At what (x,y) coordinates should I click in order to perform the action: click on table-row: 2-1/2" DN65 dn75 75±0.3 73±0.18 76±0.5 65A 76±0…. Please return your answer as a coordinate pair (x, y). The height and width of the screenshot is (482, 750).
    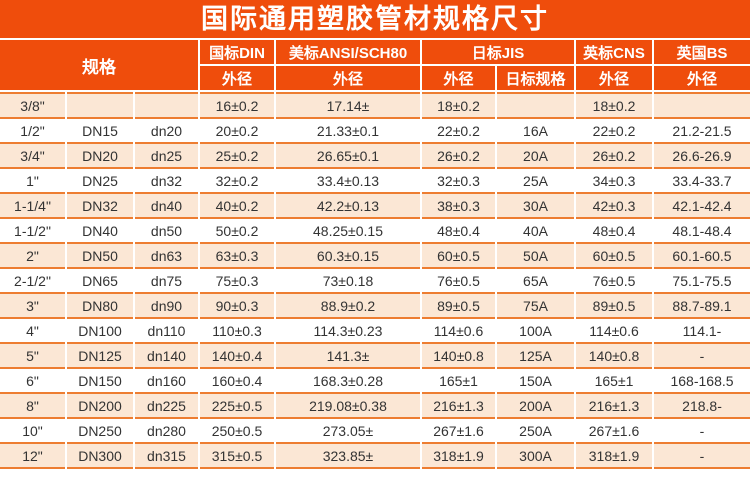
    Looking at the image, I should click on (375, 281).